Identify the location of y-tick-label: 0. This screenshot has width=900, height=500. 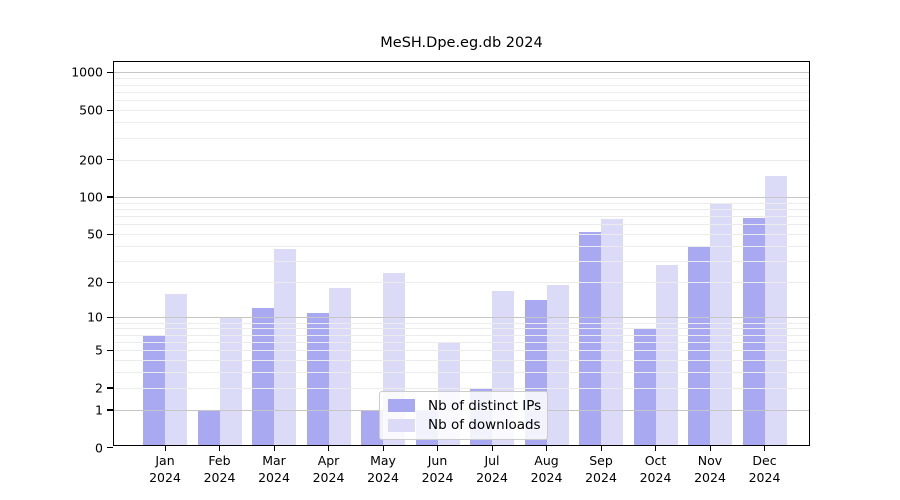
(99, 447).